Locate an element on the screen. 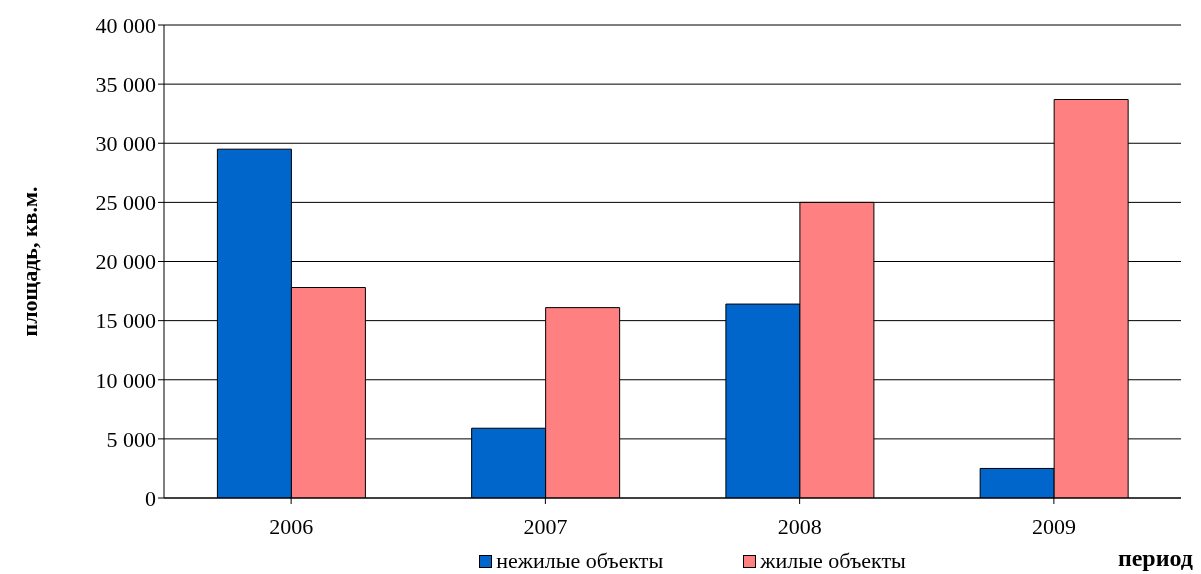 This screenshot has height=574, width=1201. y-tick-label: 15 000 is located at coordinates (125, 321).